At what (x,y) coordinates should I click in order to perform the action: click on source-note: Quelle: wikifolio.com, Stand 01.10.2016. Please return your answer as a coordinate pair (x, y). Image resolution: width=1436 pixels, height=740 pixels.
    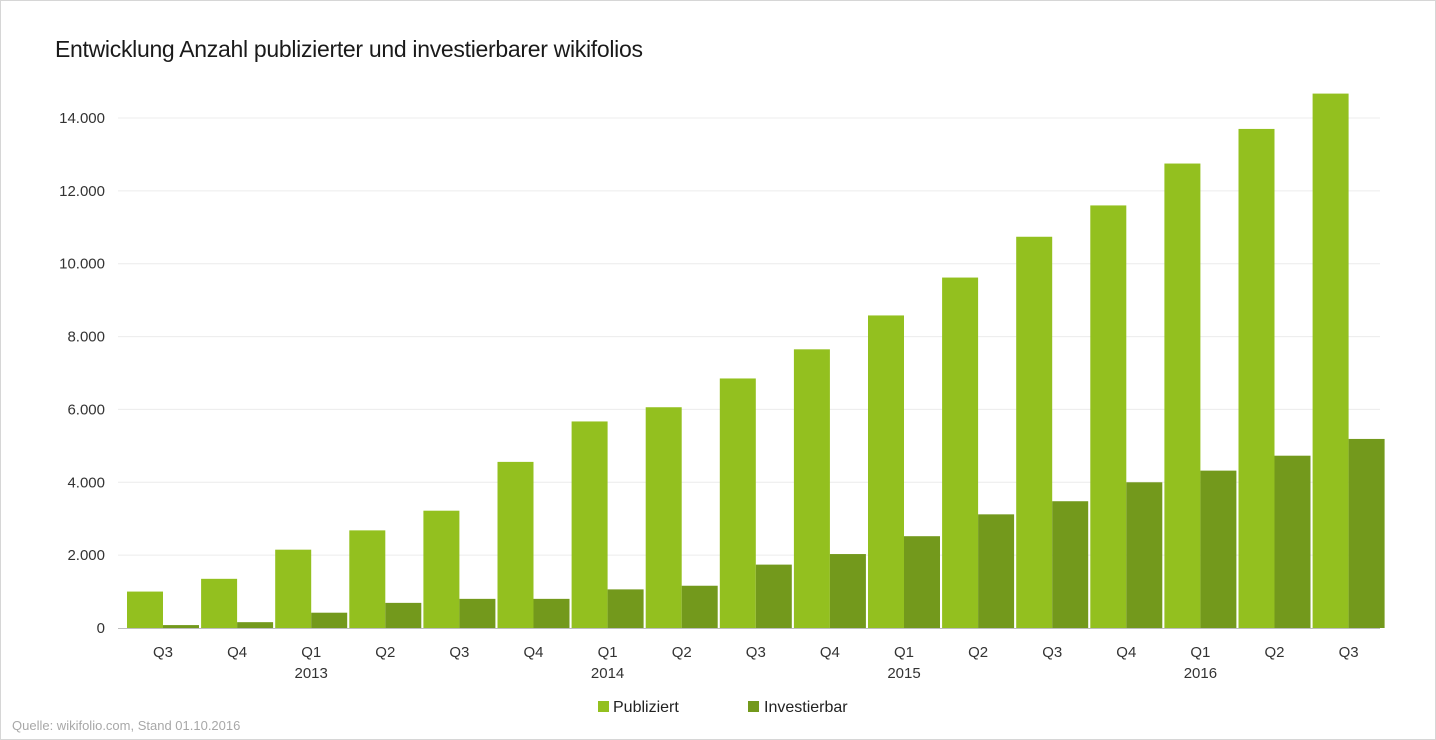
    Looking at the image, I should click on (126, 725).